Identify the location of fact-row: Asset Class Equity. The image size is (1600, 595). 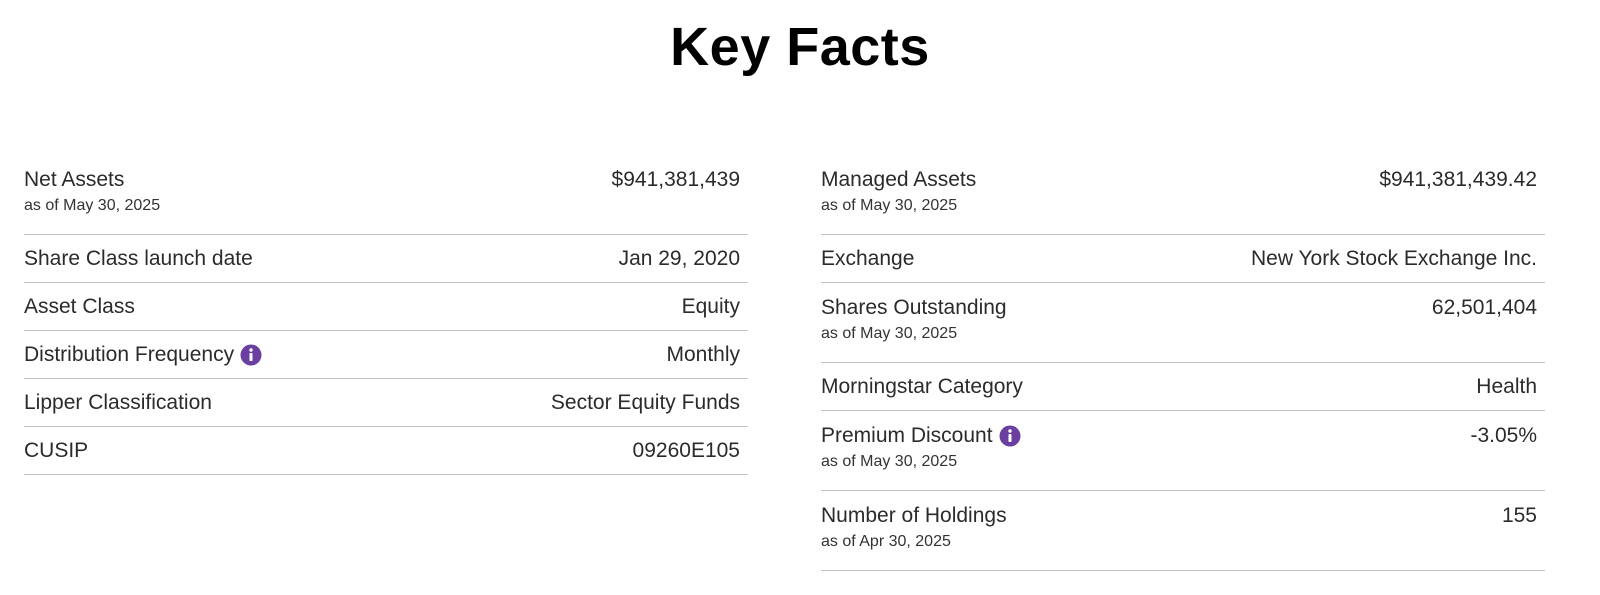
(386, 307).